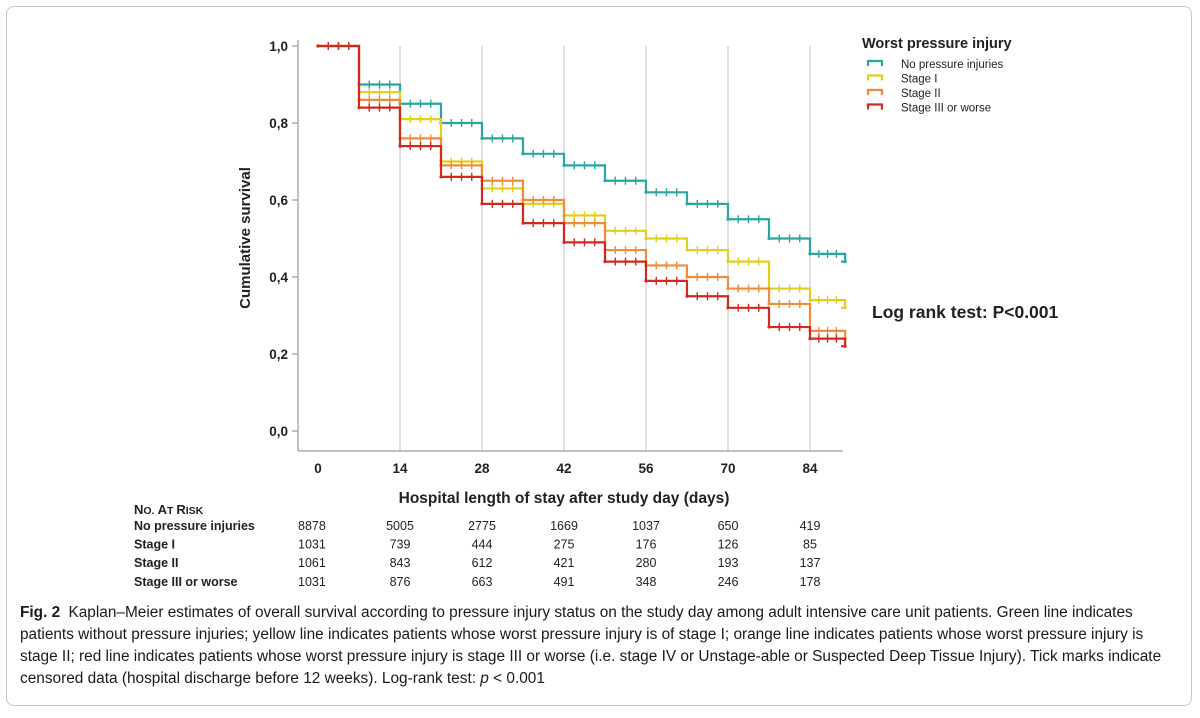 The image size is (1200, 718). I want to click on risk-cell-2-2: 612, so click(482, 563).